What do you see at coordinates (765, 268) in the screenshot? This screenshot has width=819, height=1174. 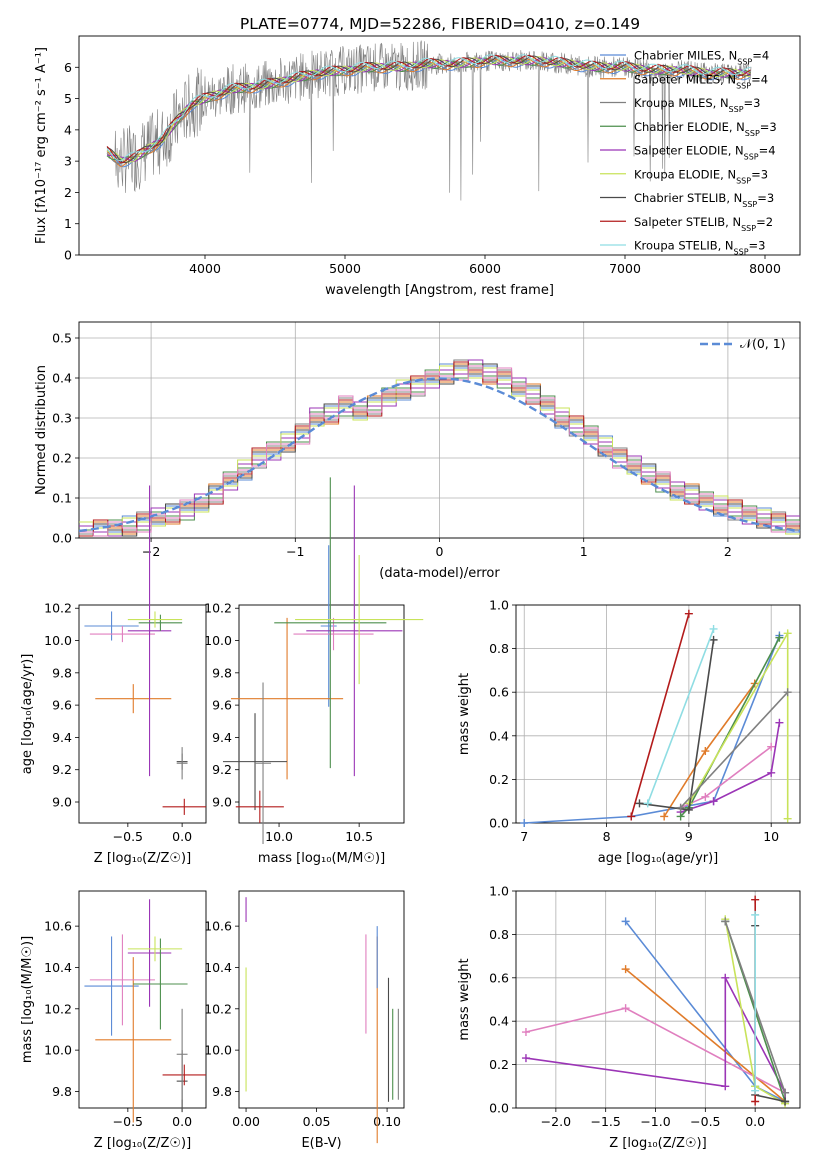 I see `x-tick-label: 8000` at bounding box center [765, 268].